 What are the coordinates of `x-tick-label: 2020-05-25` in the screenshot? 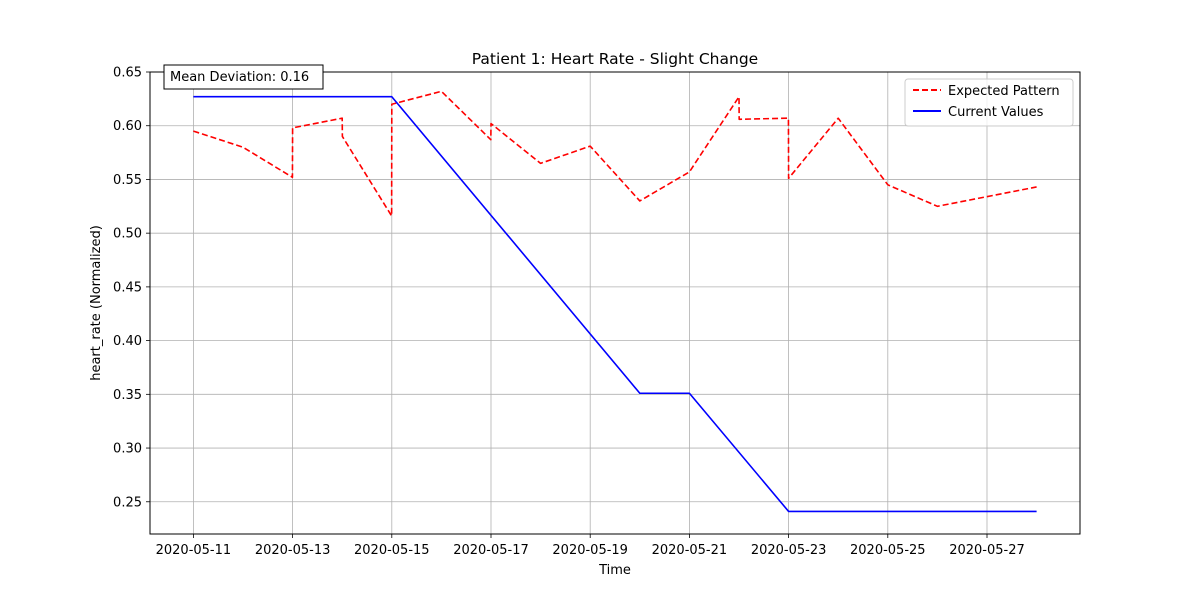 It's located at (888, 550).